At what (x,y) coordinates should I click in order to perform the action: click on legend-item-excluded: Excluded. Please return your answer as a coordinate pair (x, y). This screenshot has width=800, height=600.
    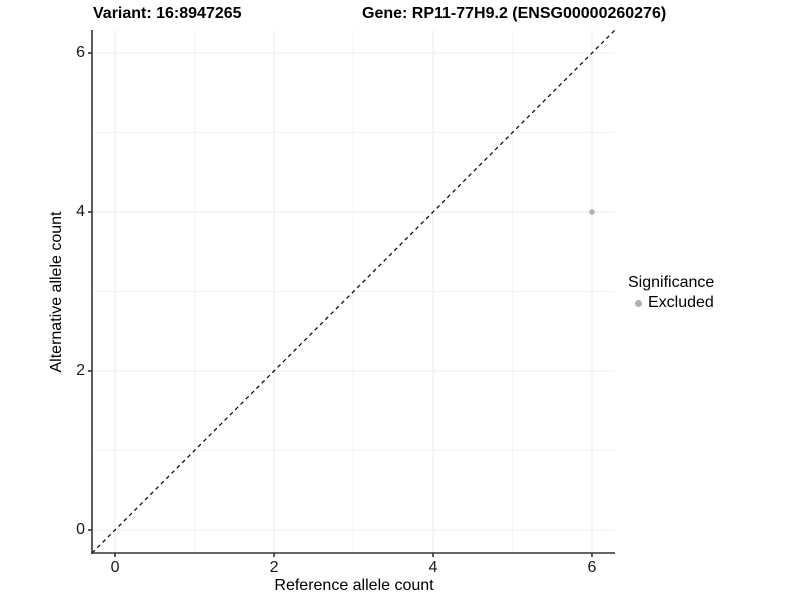
    Looking at the image, I should click on (671, 303).